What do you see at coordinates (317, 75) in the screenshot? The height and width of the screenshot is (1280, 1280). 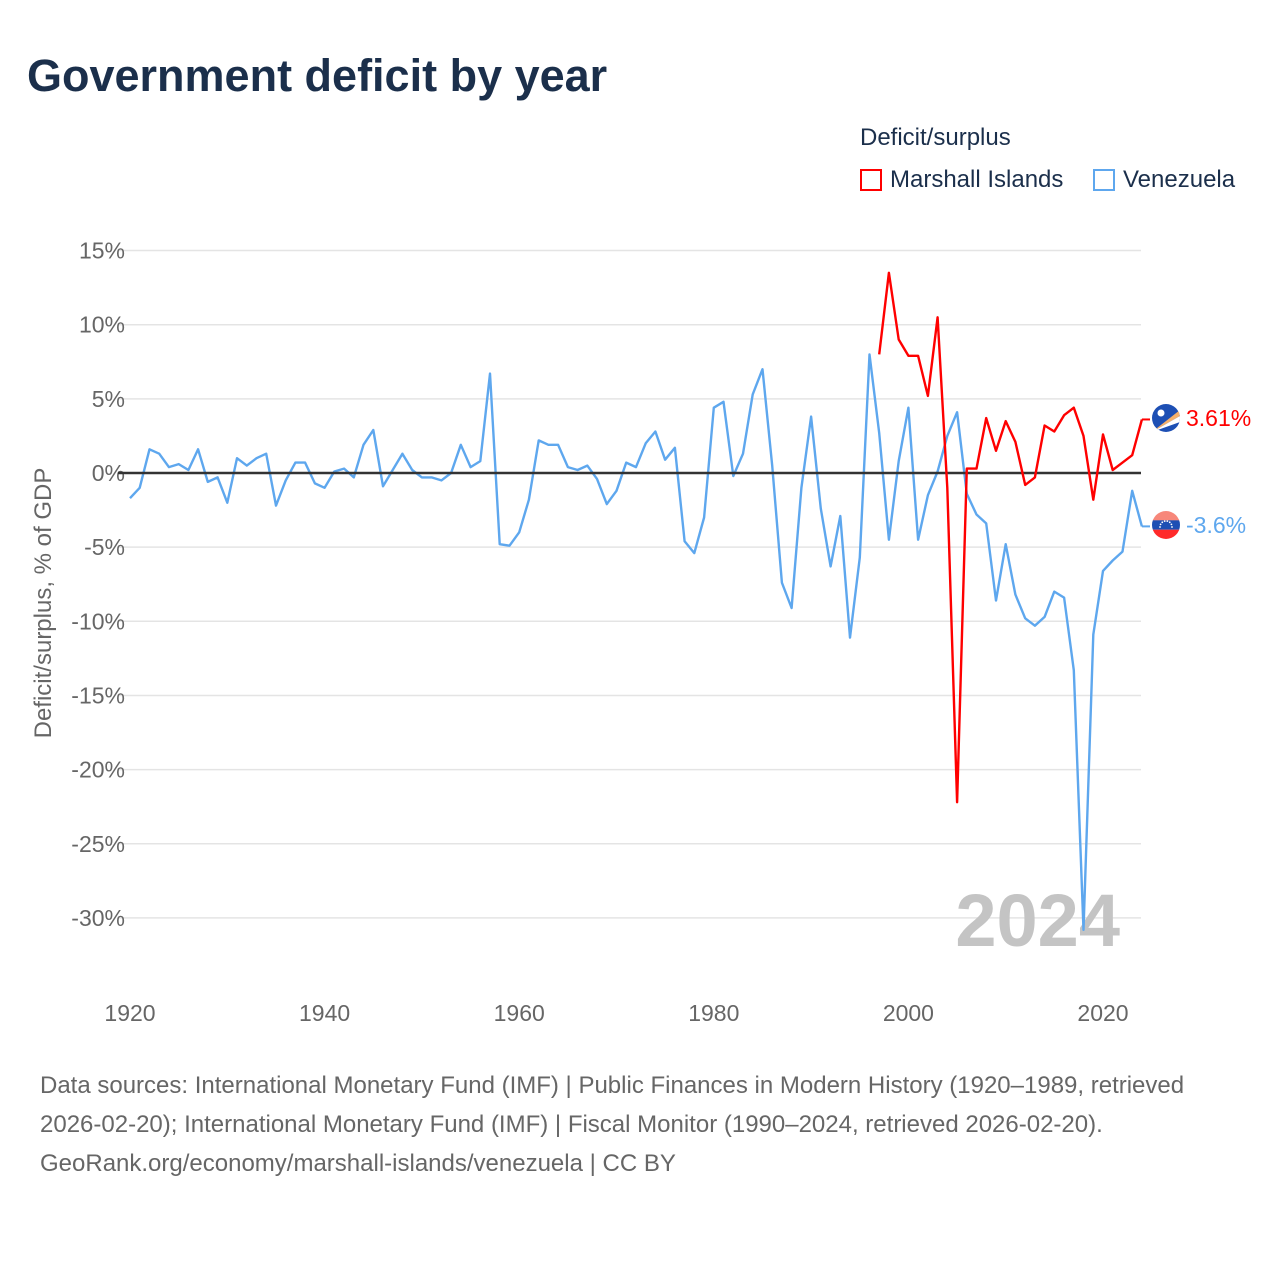 I see `chart-title: Government deficit by year` at bounding box center [317, 75].